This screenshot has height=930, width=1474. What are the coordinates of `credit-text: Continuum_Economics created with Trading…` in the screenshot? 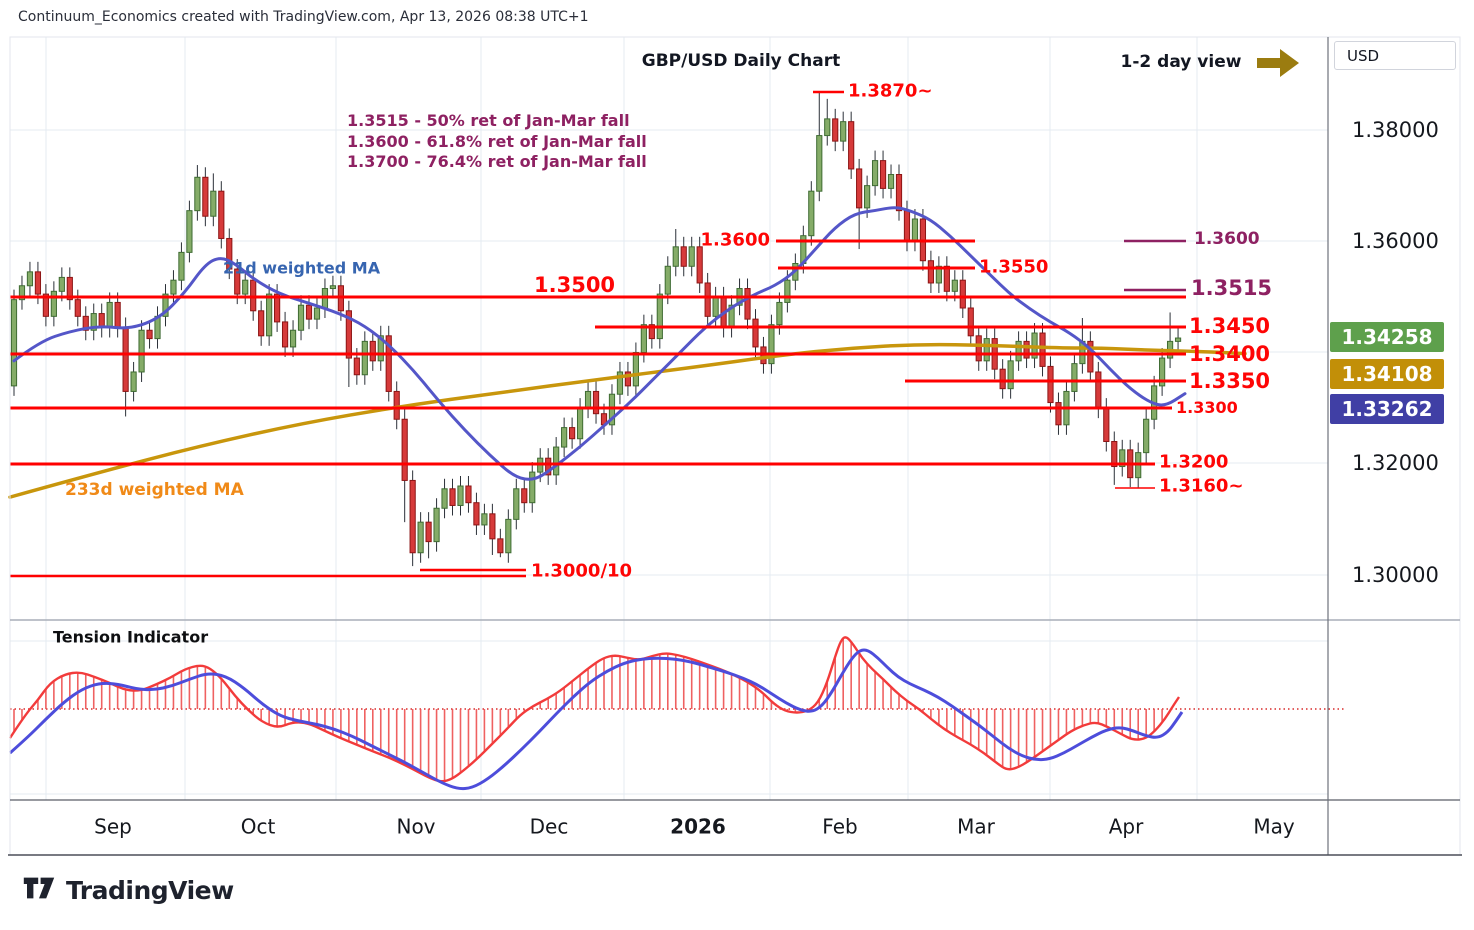 It's located at (303, 17).